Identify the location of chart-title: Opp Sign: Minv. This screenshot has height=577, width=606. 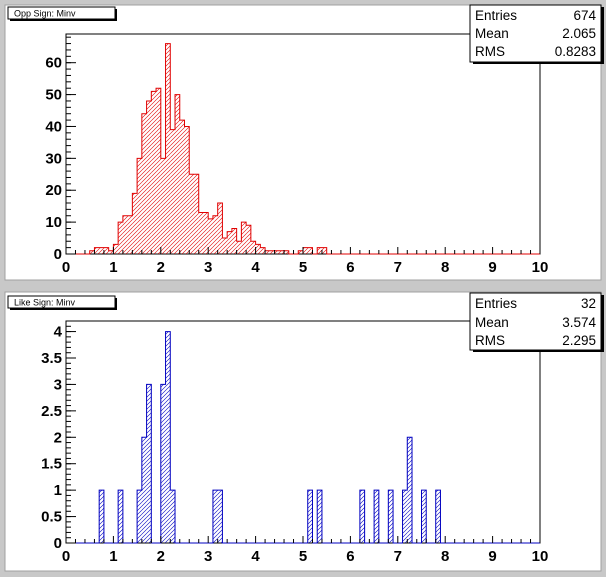
(45, 14).